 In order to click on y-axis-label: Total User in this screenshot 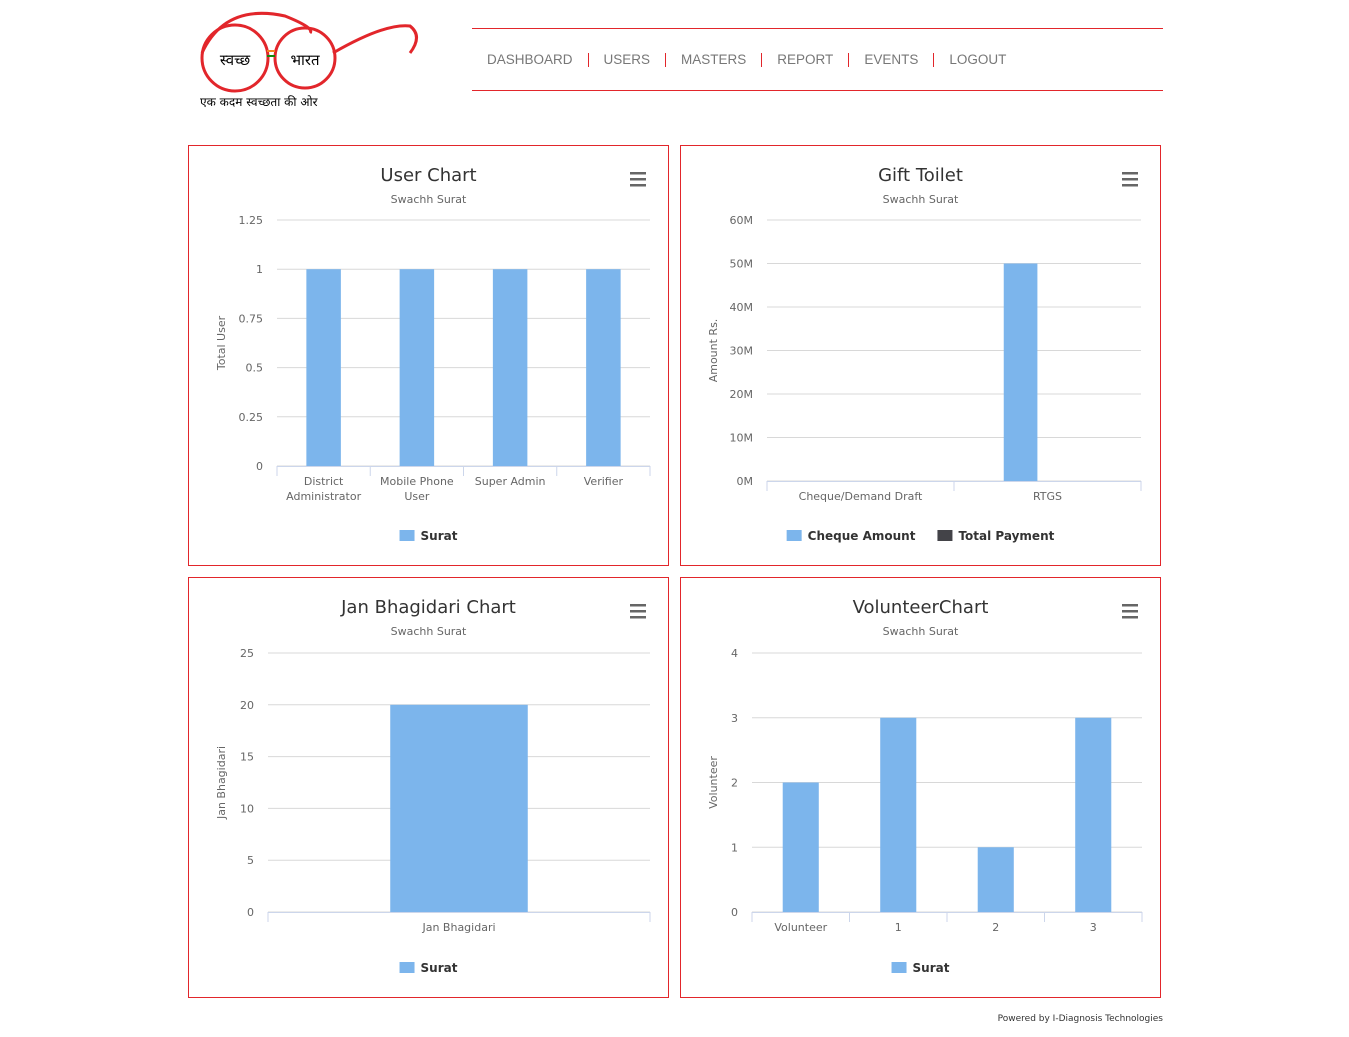, I will do `click(221, 343)`.